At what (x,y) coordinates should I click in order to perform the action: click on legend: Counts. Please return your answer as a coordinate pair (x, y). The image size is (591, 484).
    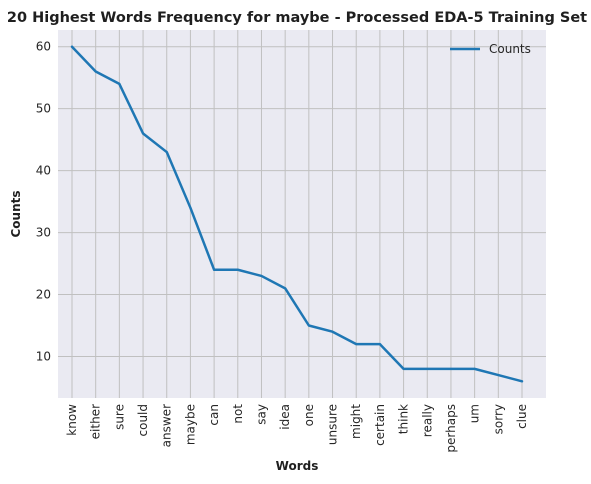
    Looking at the image, I should click on (490, 49).